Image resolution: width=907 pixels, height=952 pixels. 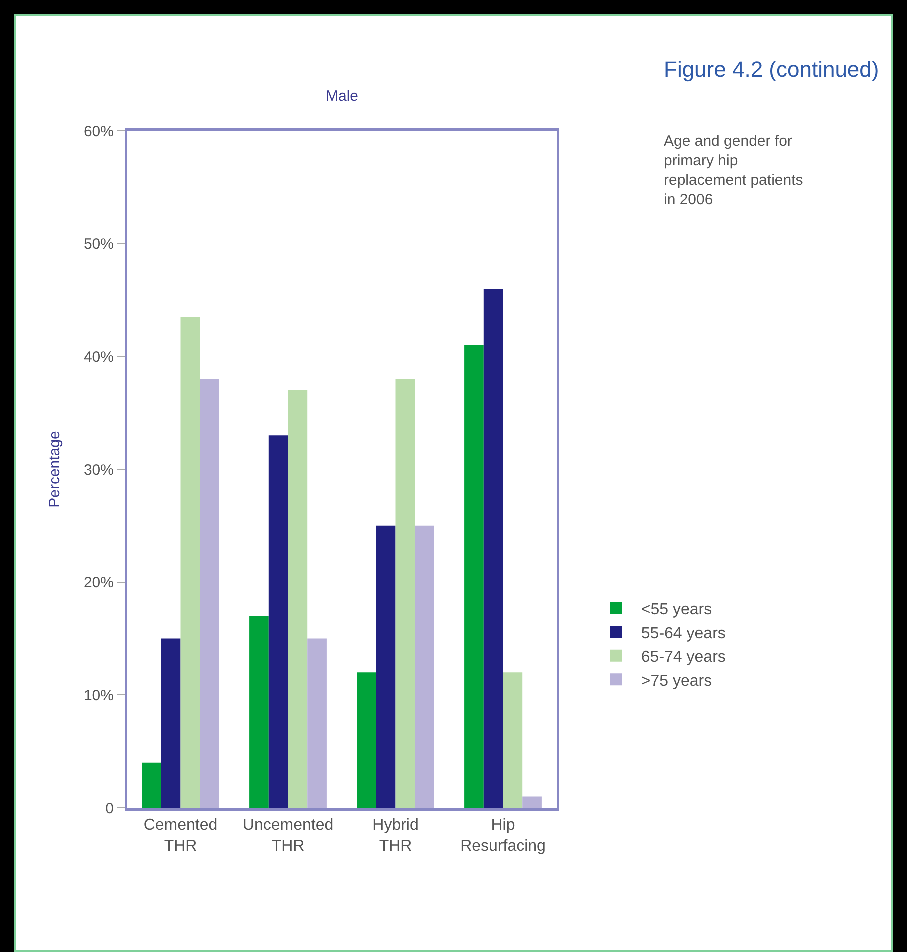 What do you see at coordinates (676, 610) in the screenshot?
I see `legend-label: <55 years` at bounding box center [676, 610].